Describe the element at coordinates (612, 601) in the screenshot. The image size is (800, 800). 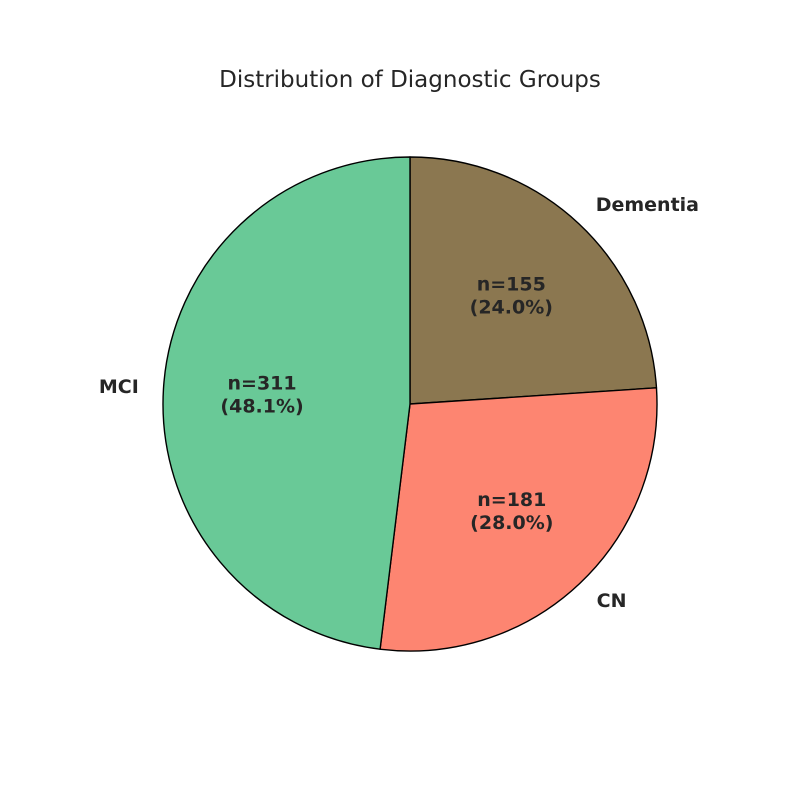
I see `slice-label-cn: CN` at that location.